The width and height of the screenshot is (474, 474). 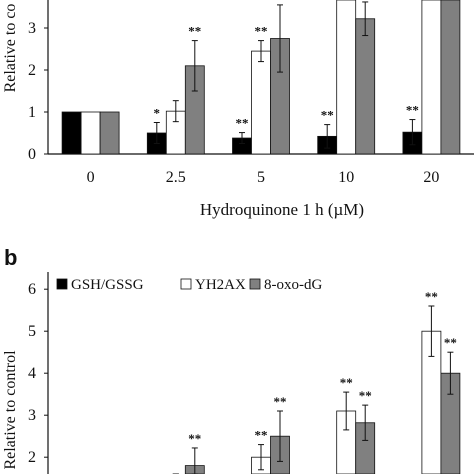 What do you see at coordinates (32, 112) in the screenshot?
I see `panel-a-y-tick-label: 1` at bounding box center [32, 112].